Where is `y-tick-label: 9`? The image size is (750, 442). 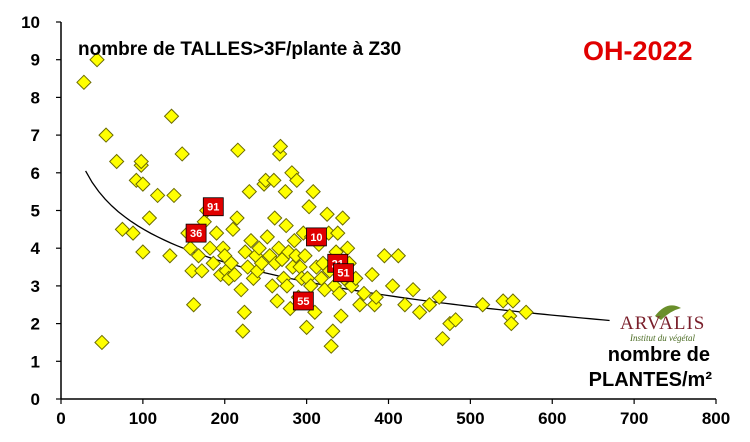
y-tick-label: 9 is located at coordinates (35, 60).